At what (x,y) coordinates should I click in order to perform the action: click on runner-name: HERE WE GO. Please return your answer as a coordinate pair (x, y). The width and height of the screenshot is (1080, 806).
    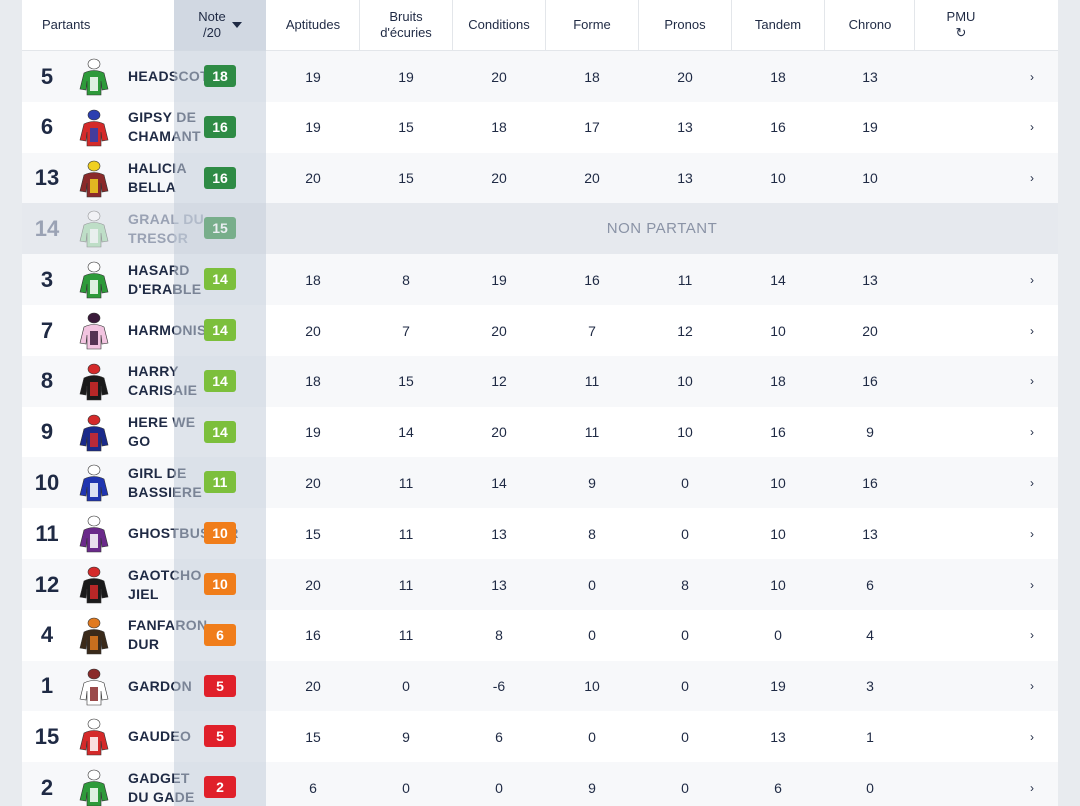
    Looking at the image, I should click on (192, 432).